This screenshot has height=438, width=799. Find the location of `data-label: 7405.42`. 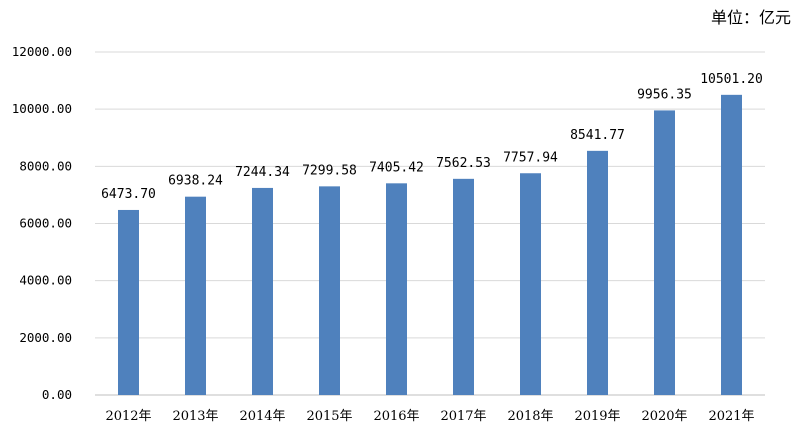

data-label: 7405.42 is located at coordinates (396, 167).